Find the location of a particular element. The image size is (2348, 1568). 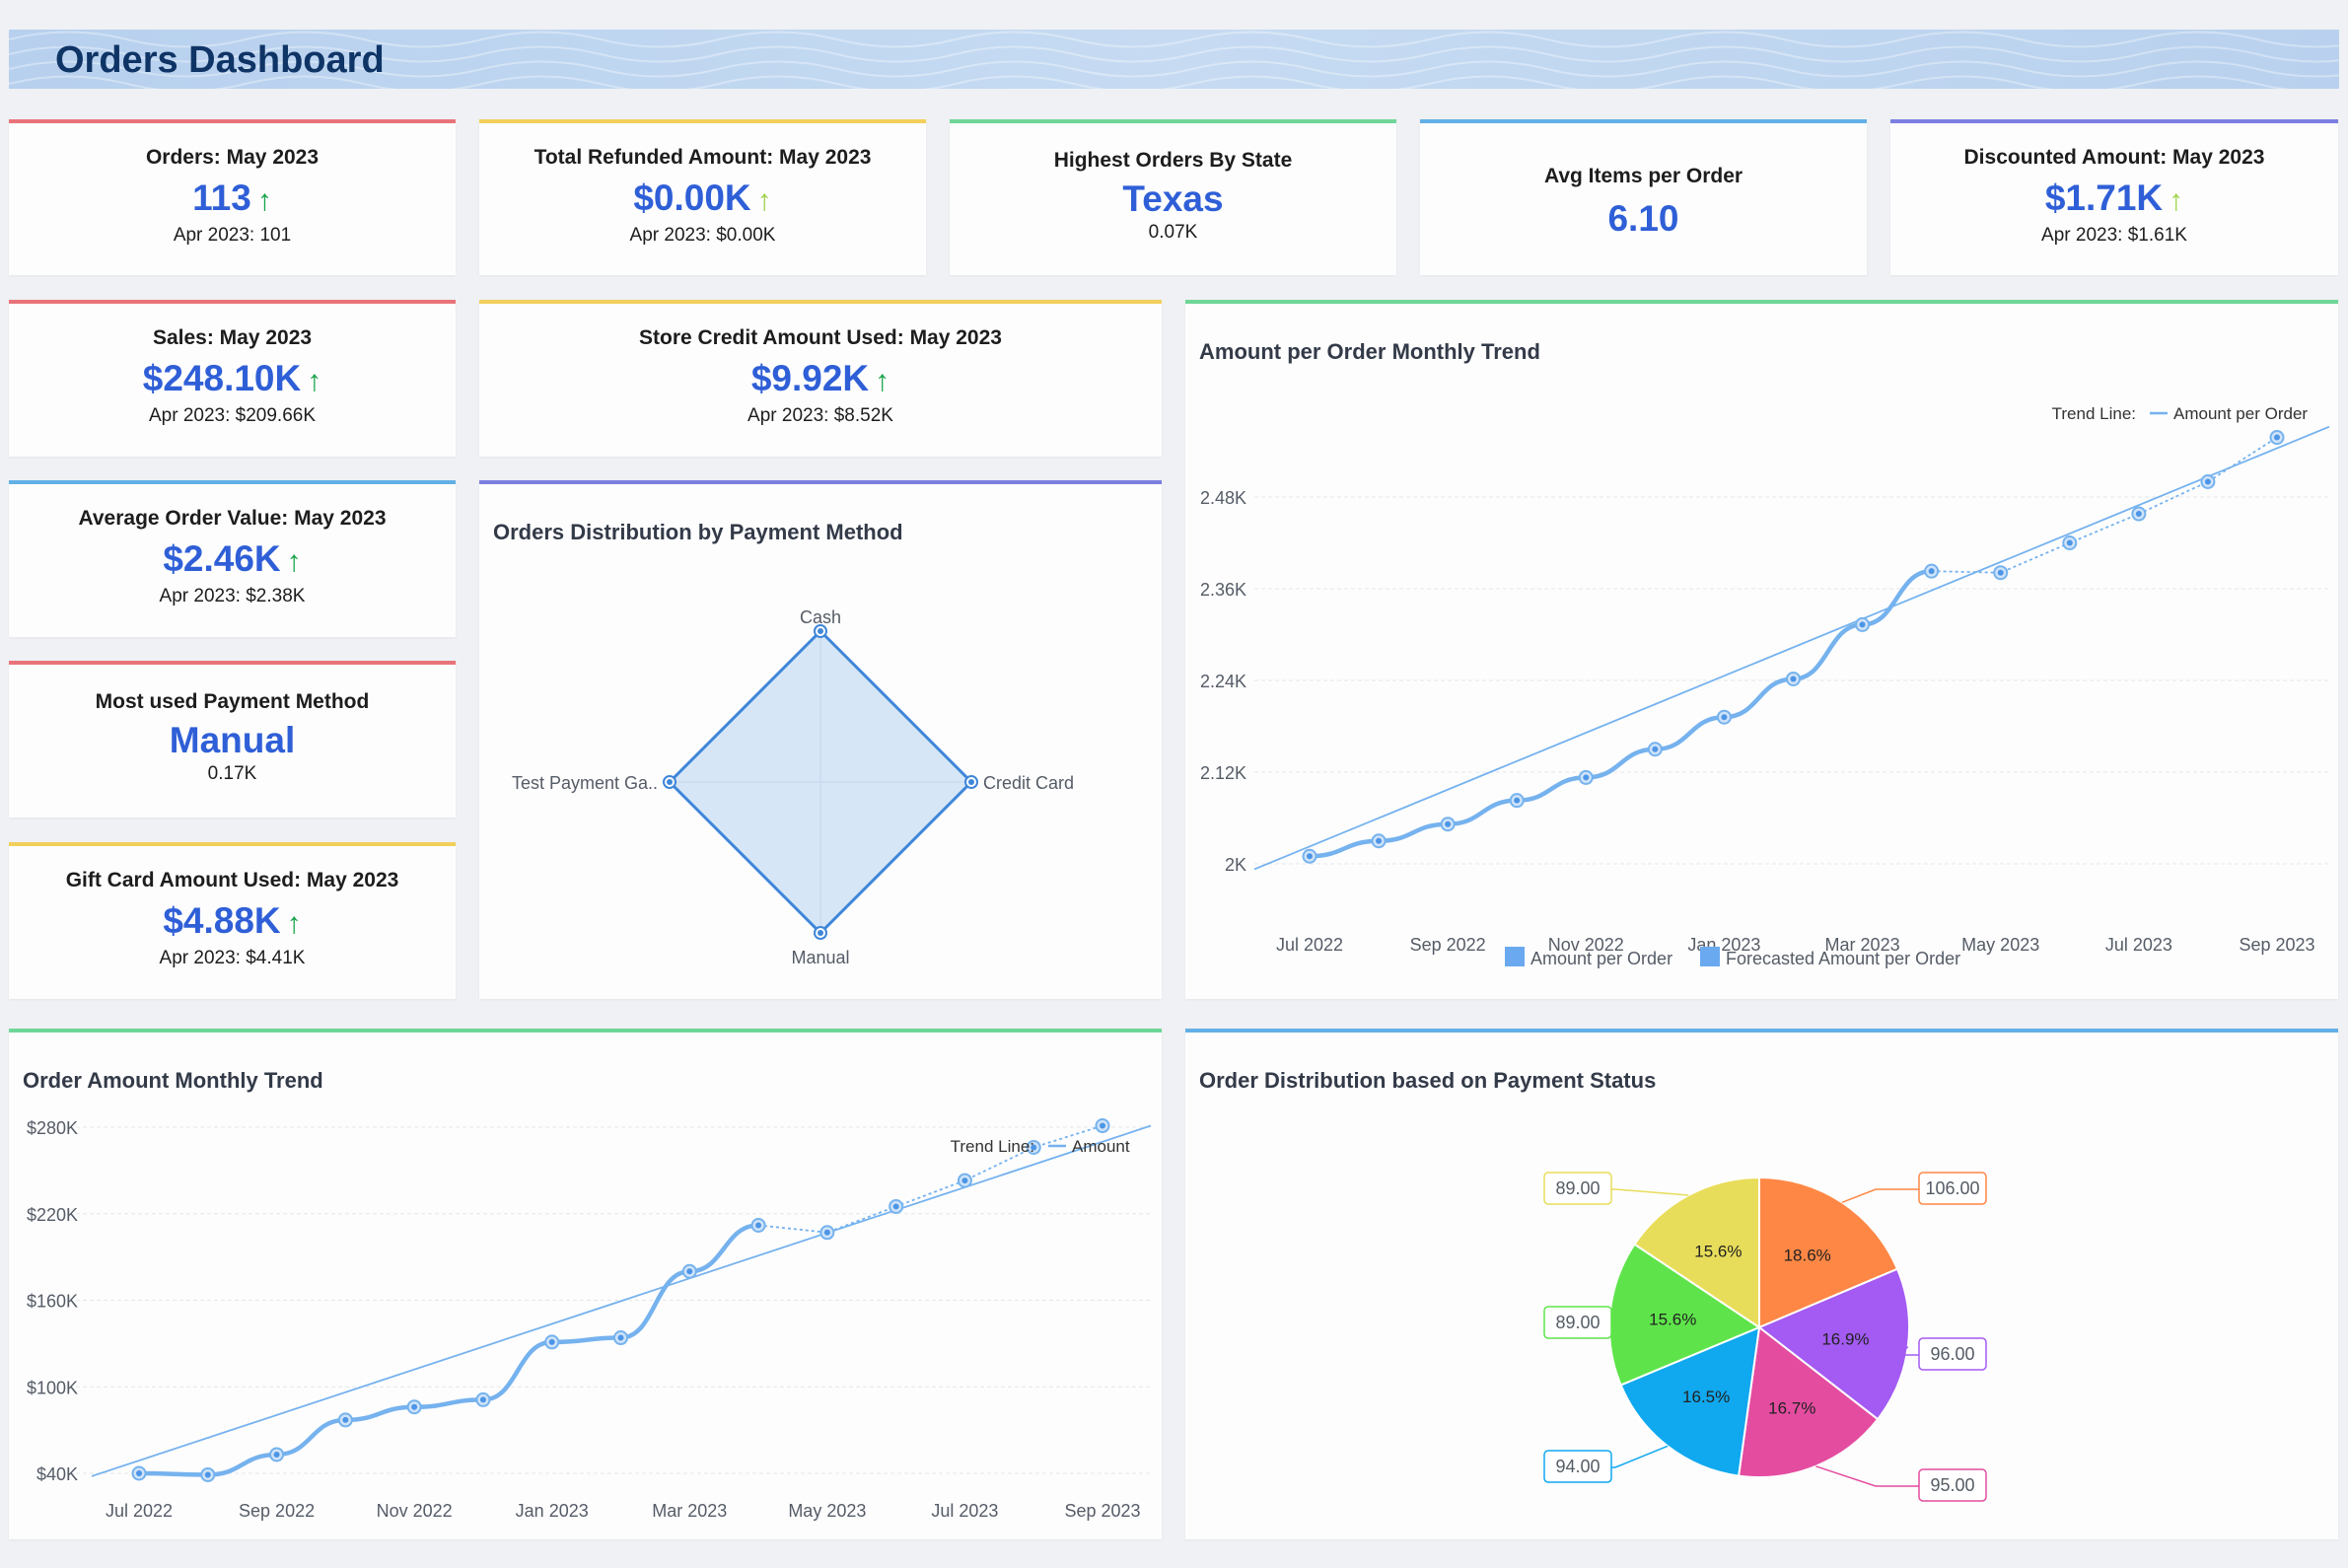

kpi-value: $2.46K is located at coordinates (222, 558).